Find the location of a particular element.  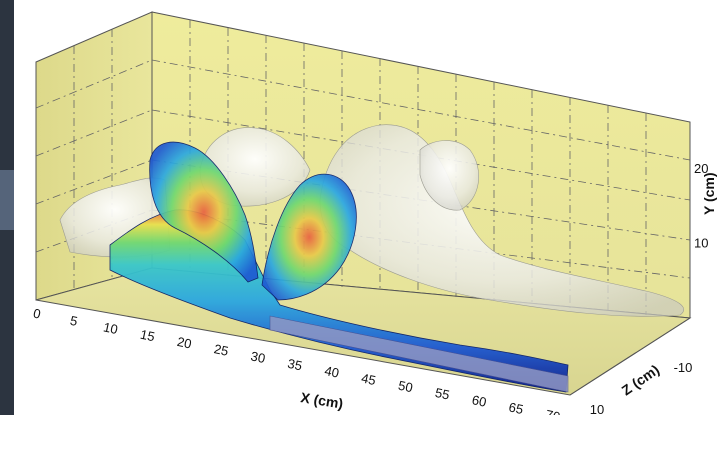

right-plume is located at coordinates (309, 237).